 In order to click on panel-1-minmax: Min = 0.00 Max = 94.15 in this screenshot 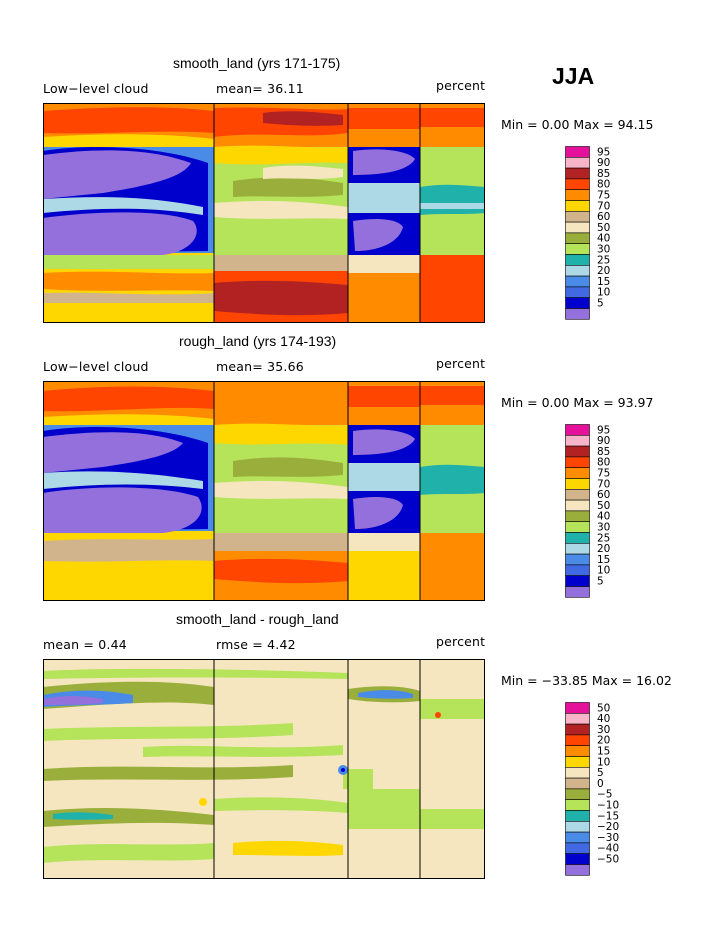, I will do `click(577, 124)`.